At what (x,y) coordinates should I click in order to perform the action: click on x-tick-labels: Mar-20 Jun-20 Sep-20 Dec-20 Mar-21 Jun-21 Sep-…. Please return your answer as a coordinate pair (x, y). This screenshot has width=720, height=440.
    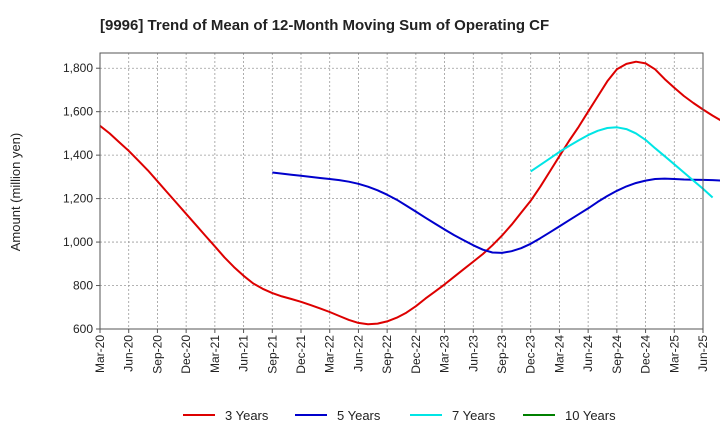
    Looking at the image, I should click on (401, 351).